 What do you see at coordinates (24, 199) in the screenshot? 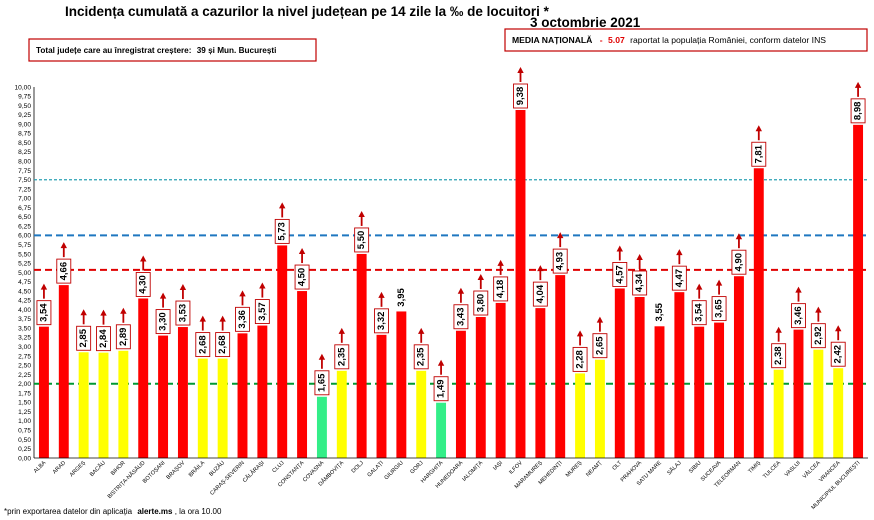
I see `y-tick-label: 7,00` at bounding box center [24, 199].